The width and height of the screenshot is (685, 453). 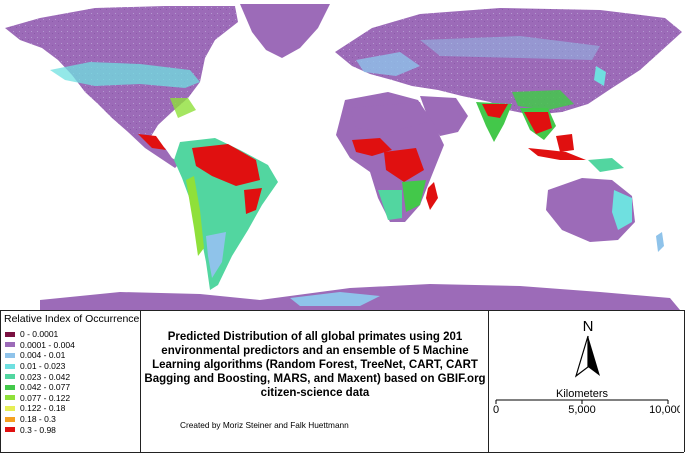 What do you see at coordinates (588, 326) in the screenshot?
I see `north-arrow-label: N` at bounding box center [588, 326].